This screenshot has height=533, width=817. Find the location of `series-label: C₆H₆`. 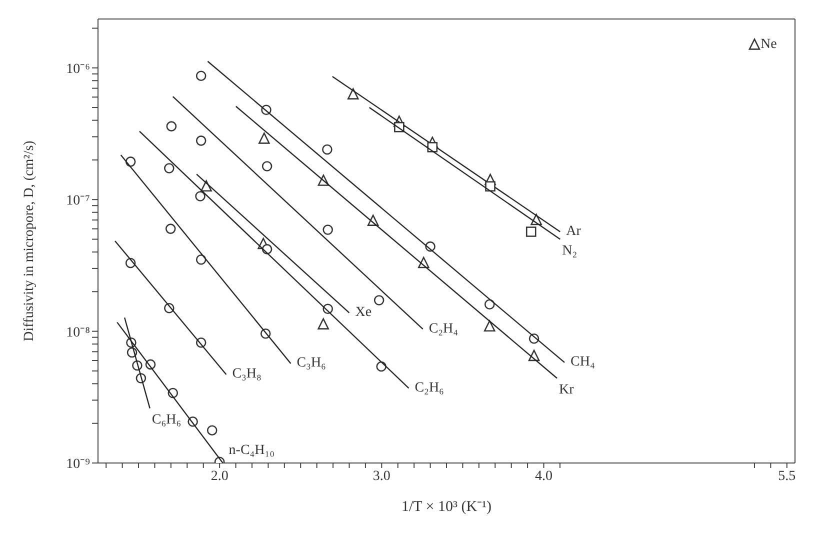

series-label: C₆H₆ is located at coordinates (167, 420).